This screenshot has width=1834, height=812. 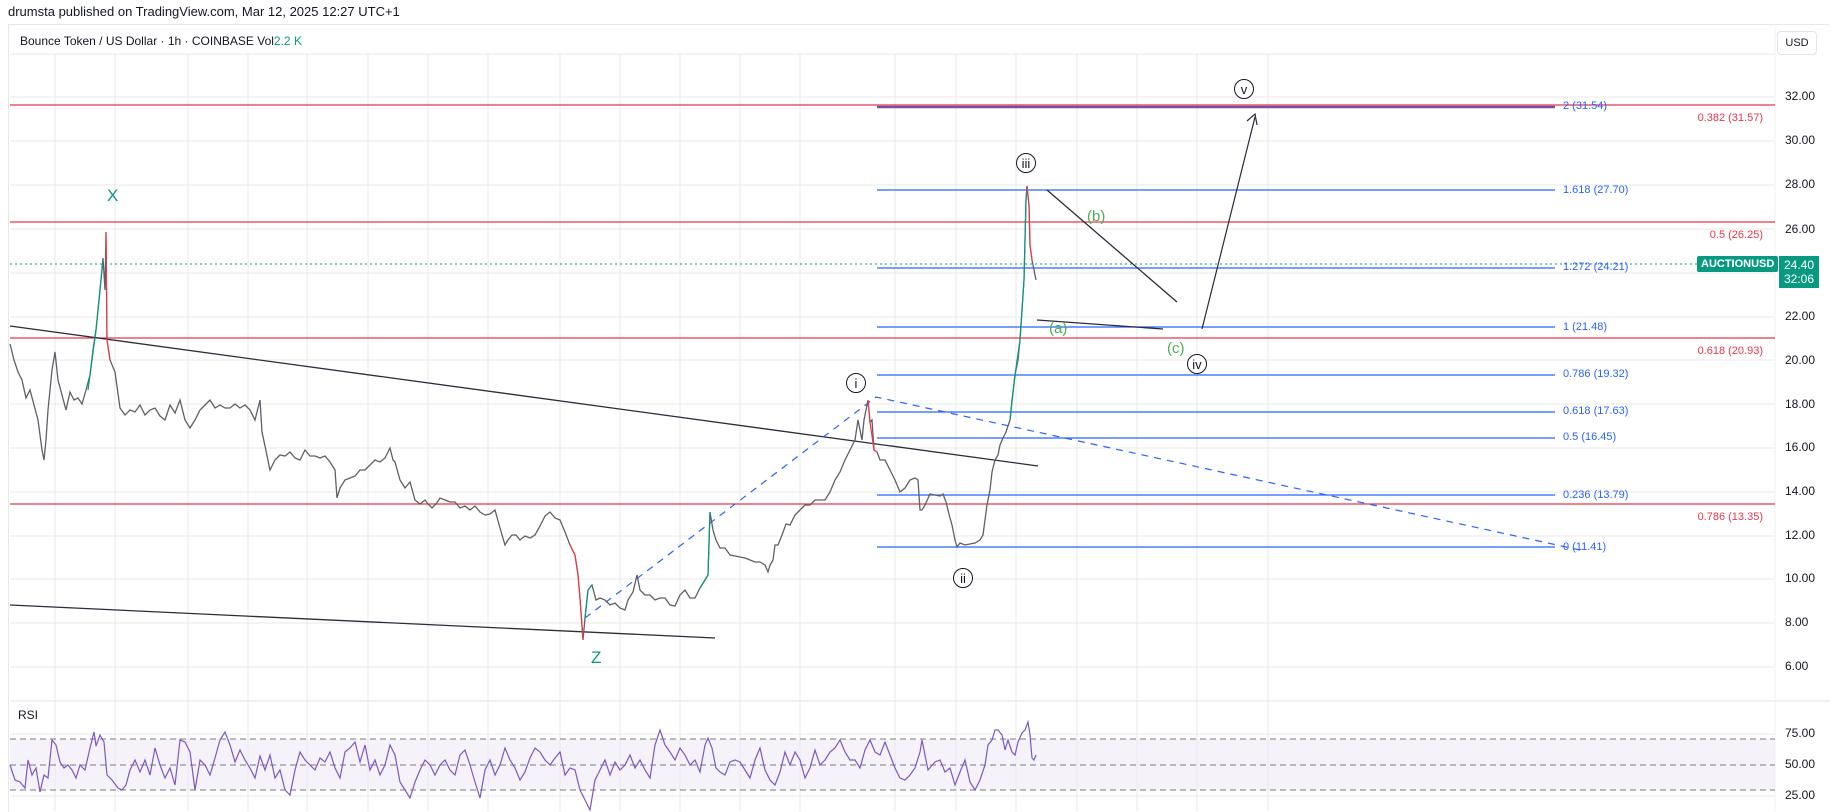 I want to click on rsi-axis-label: 50.00, so click(x=1800, y=764).